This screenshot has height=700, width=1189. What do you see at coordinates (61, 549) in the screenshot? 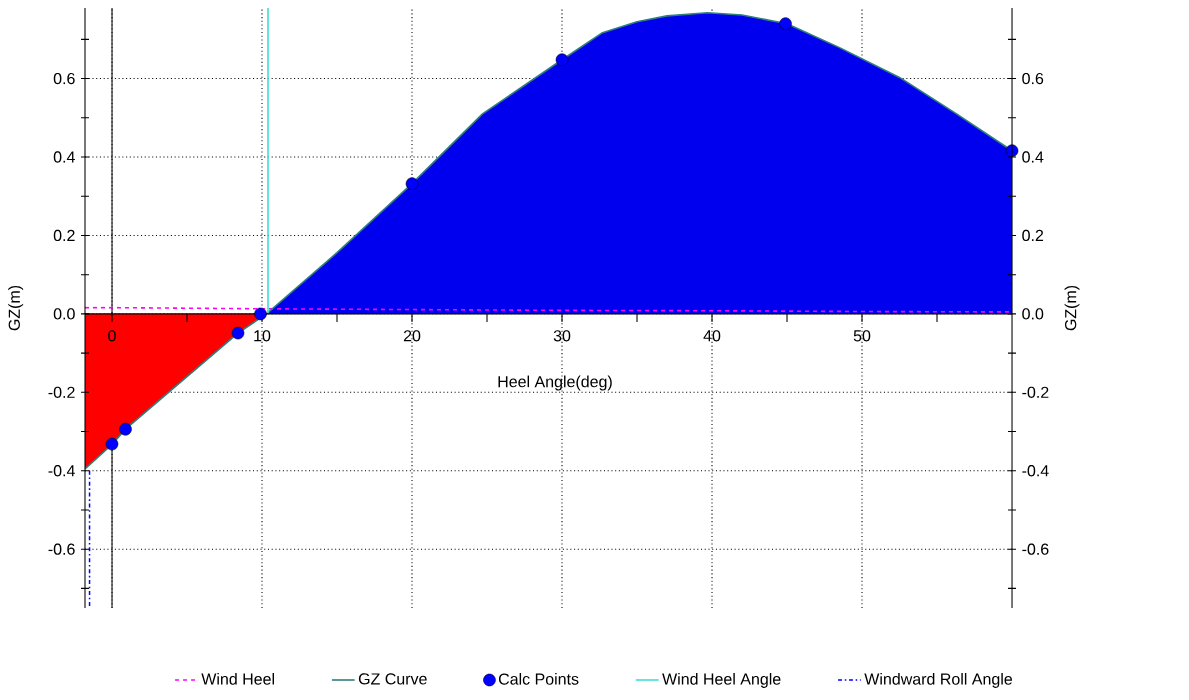
I see `y-tick-label: -0.6` at bounding box center [61, 549].